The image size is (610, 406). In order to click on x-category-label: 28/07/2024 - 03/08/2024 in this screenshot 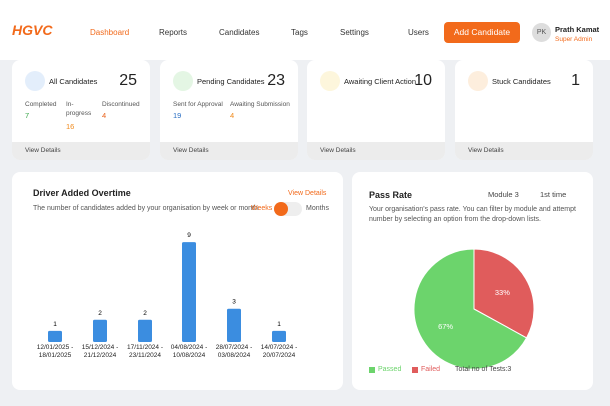, I will do `click(234, 351)`.